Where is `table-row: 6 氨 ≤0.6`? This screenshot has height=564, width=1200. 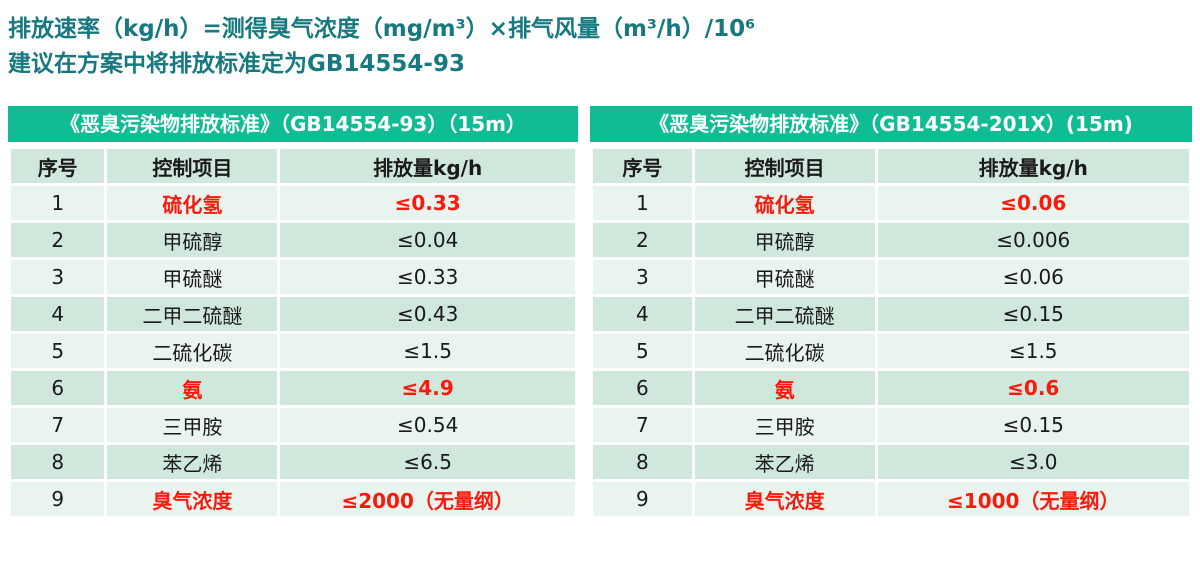
table-row: 6 氨 ≤0.6 is located at coordinates (891, 388).